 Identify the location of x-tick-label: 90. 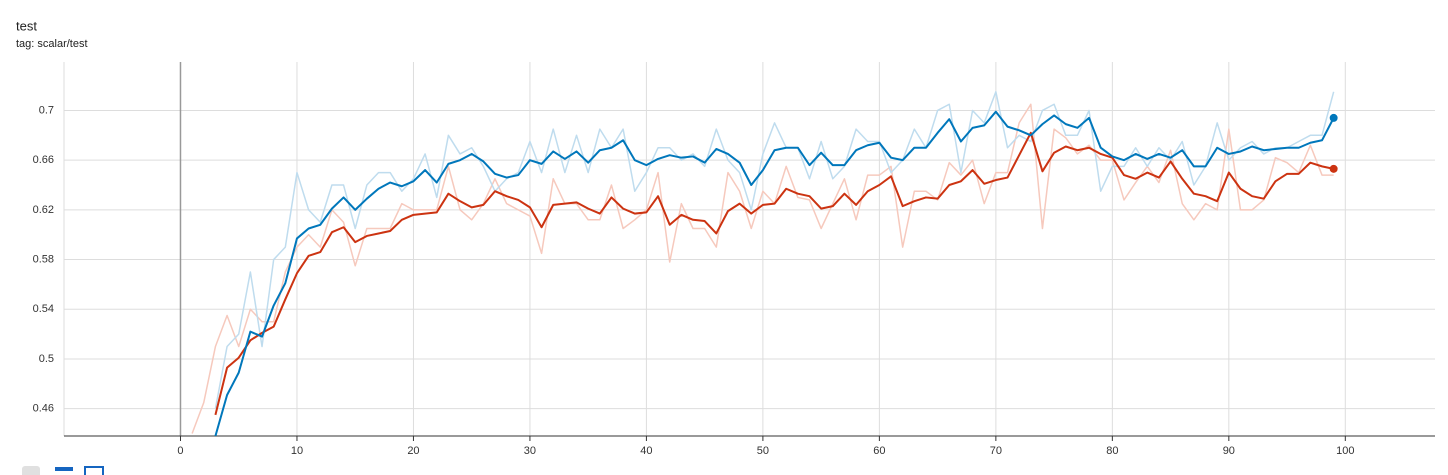
(1229, 451).